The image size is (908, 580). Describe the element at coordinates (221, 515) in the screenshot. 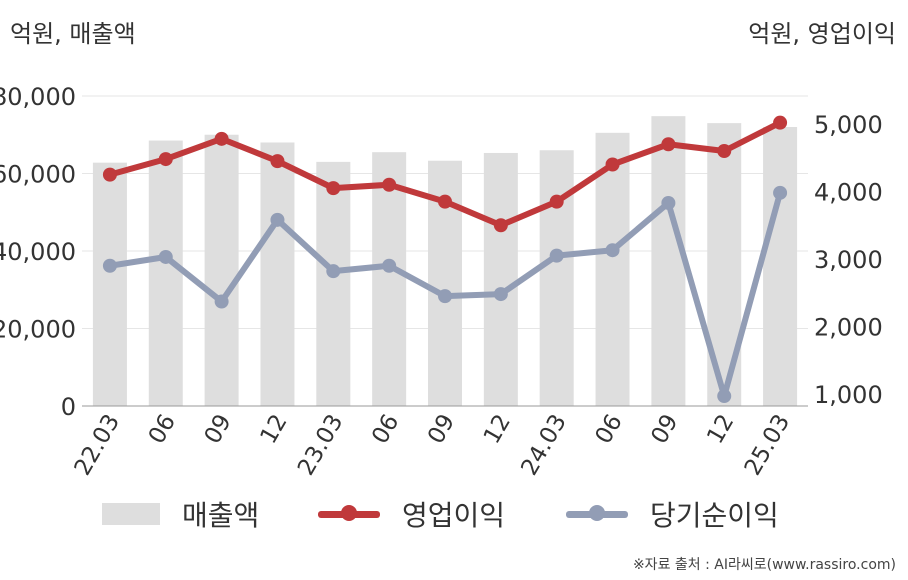

I see `legend-label-revenue: 매출액` at that location.